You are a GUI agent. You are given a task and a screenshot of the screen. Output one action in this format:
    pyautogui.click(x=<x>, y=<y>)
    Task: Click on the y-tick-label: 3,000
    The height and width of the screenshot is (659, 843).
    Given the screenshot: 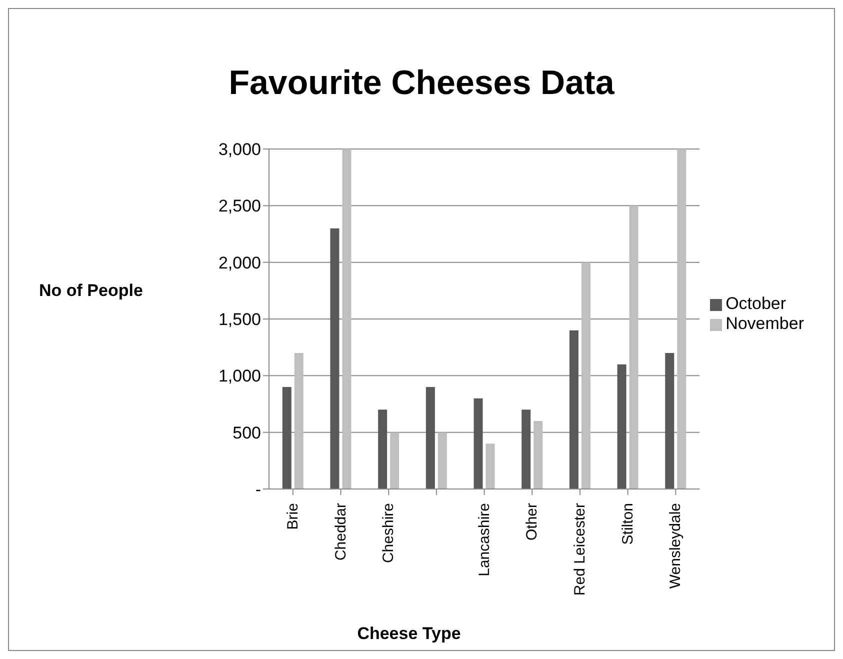 What is the action you would take?
    pyautogui.click(x=239, y=150)
    